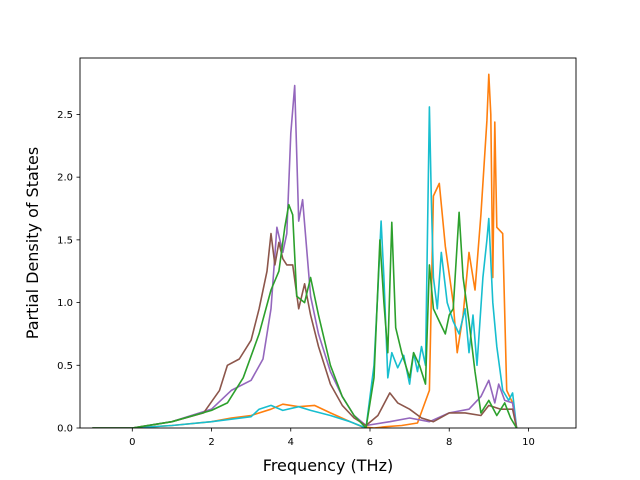  What do you see at coordinates (32, 243) in the screenshot?
I see `y-axis-label: Partial Density of States` at bounding box center [32, 243].